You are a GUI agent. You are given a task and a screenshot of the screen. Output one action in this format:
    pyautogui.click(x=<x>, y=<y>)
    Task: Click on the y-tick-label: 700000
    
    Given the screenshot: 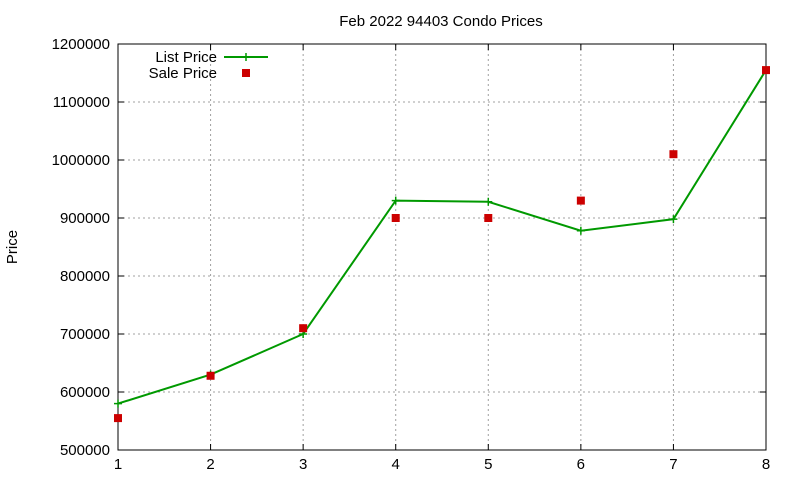 What is the action you would take?
    pyautogui.click(x=85, y=334)
    